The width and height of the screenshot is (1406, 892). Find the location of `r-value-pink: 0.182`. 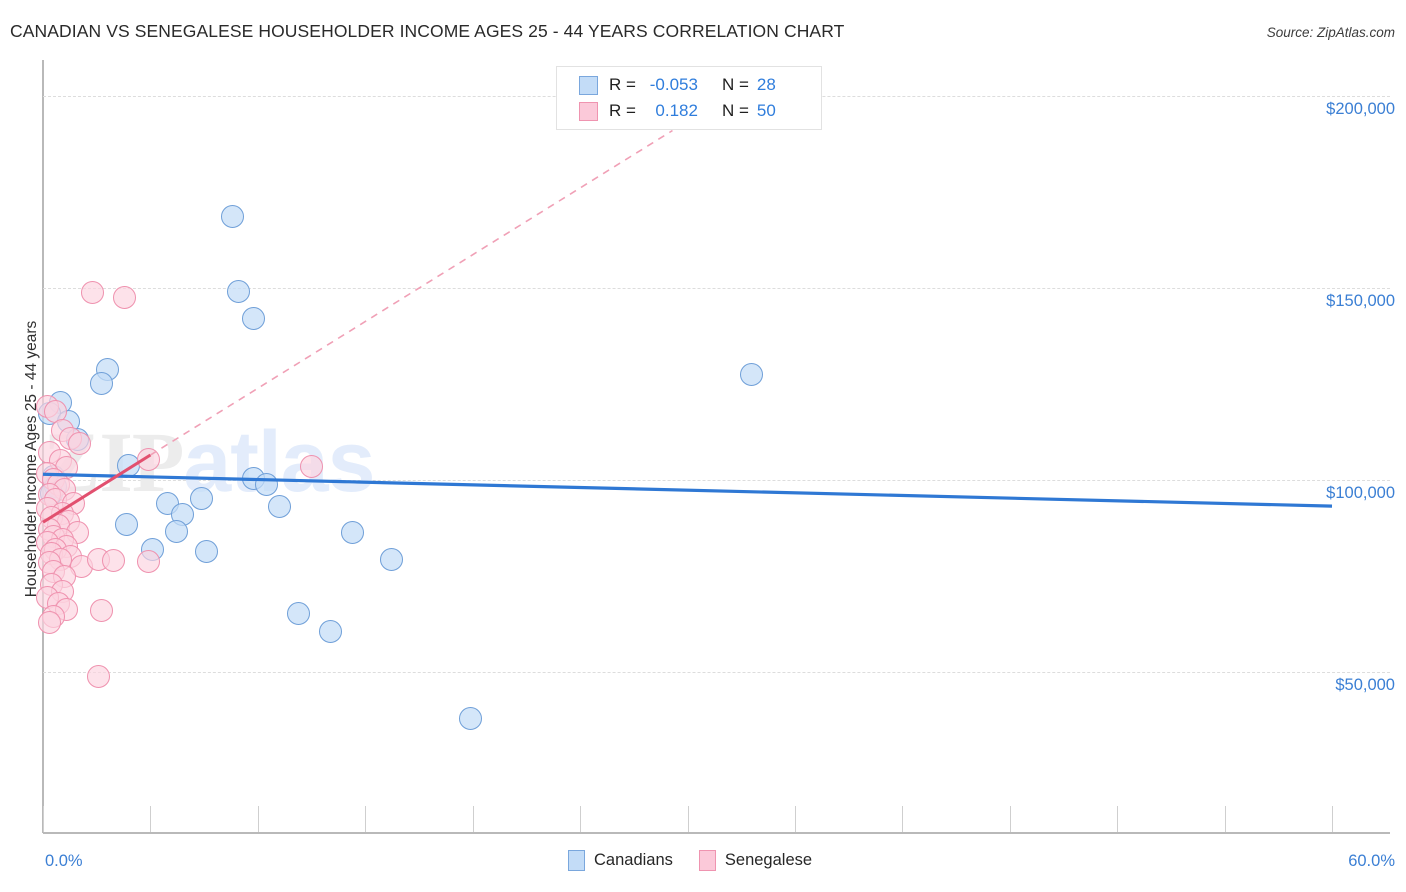

r-value-pink: 0.182 is located at coordinates (676, 110).